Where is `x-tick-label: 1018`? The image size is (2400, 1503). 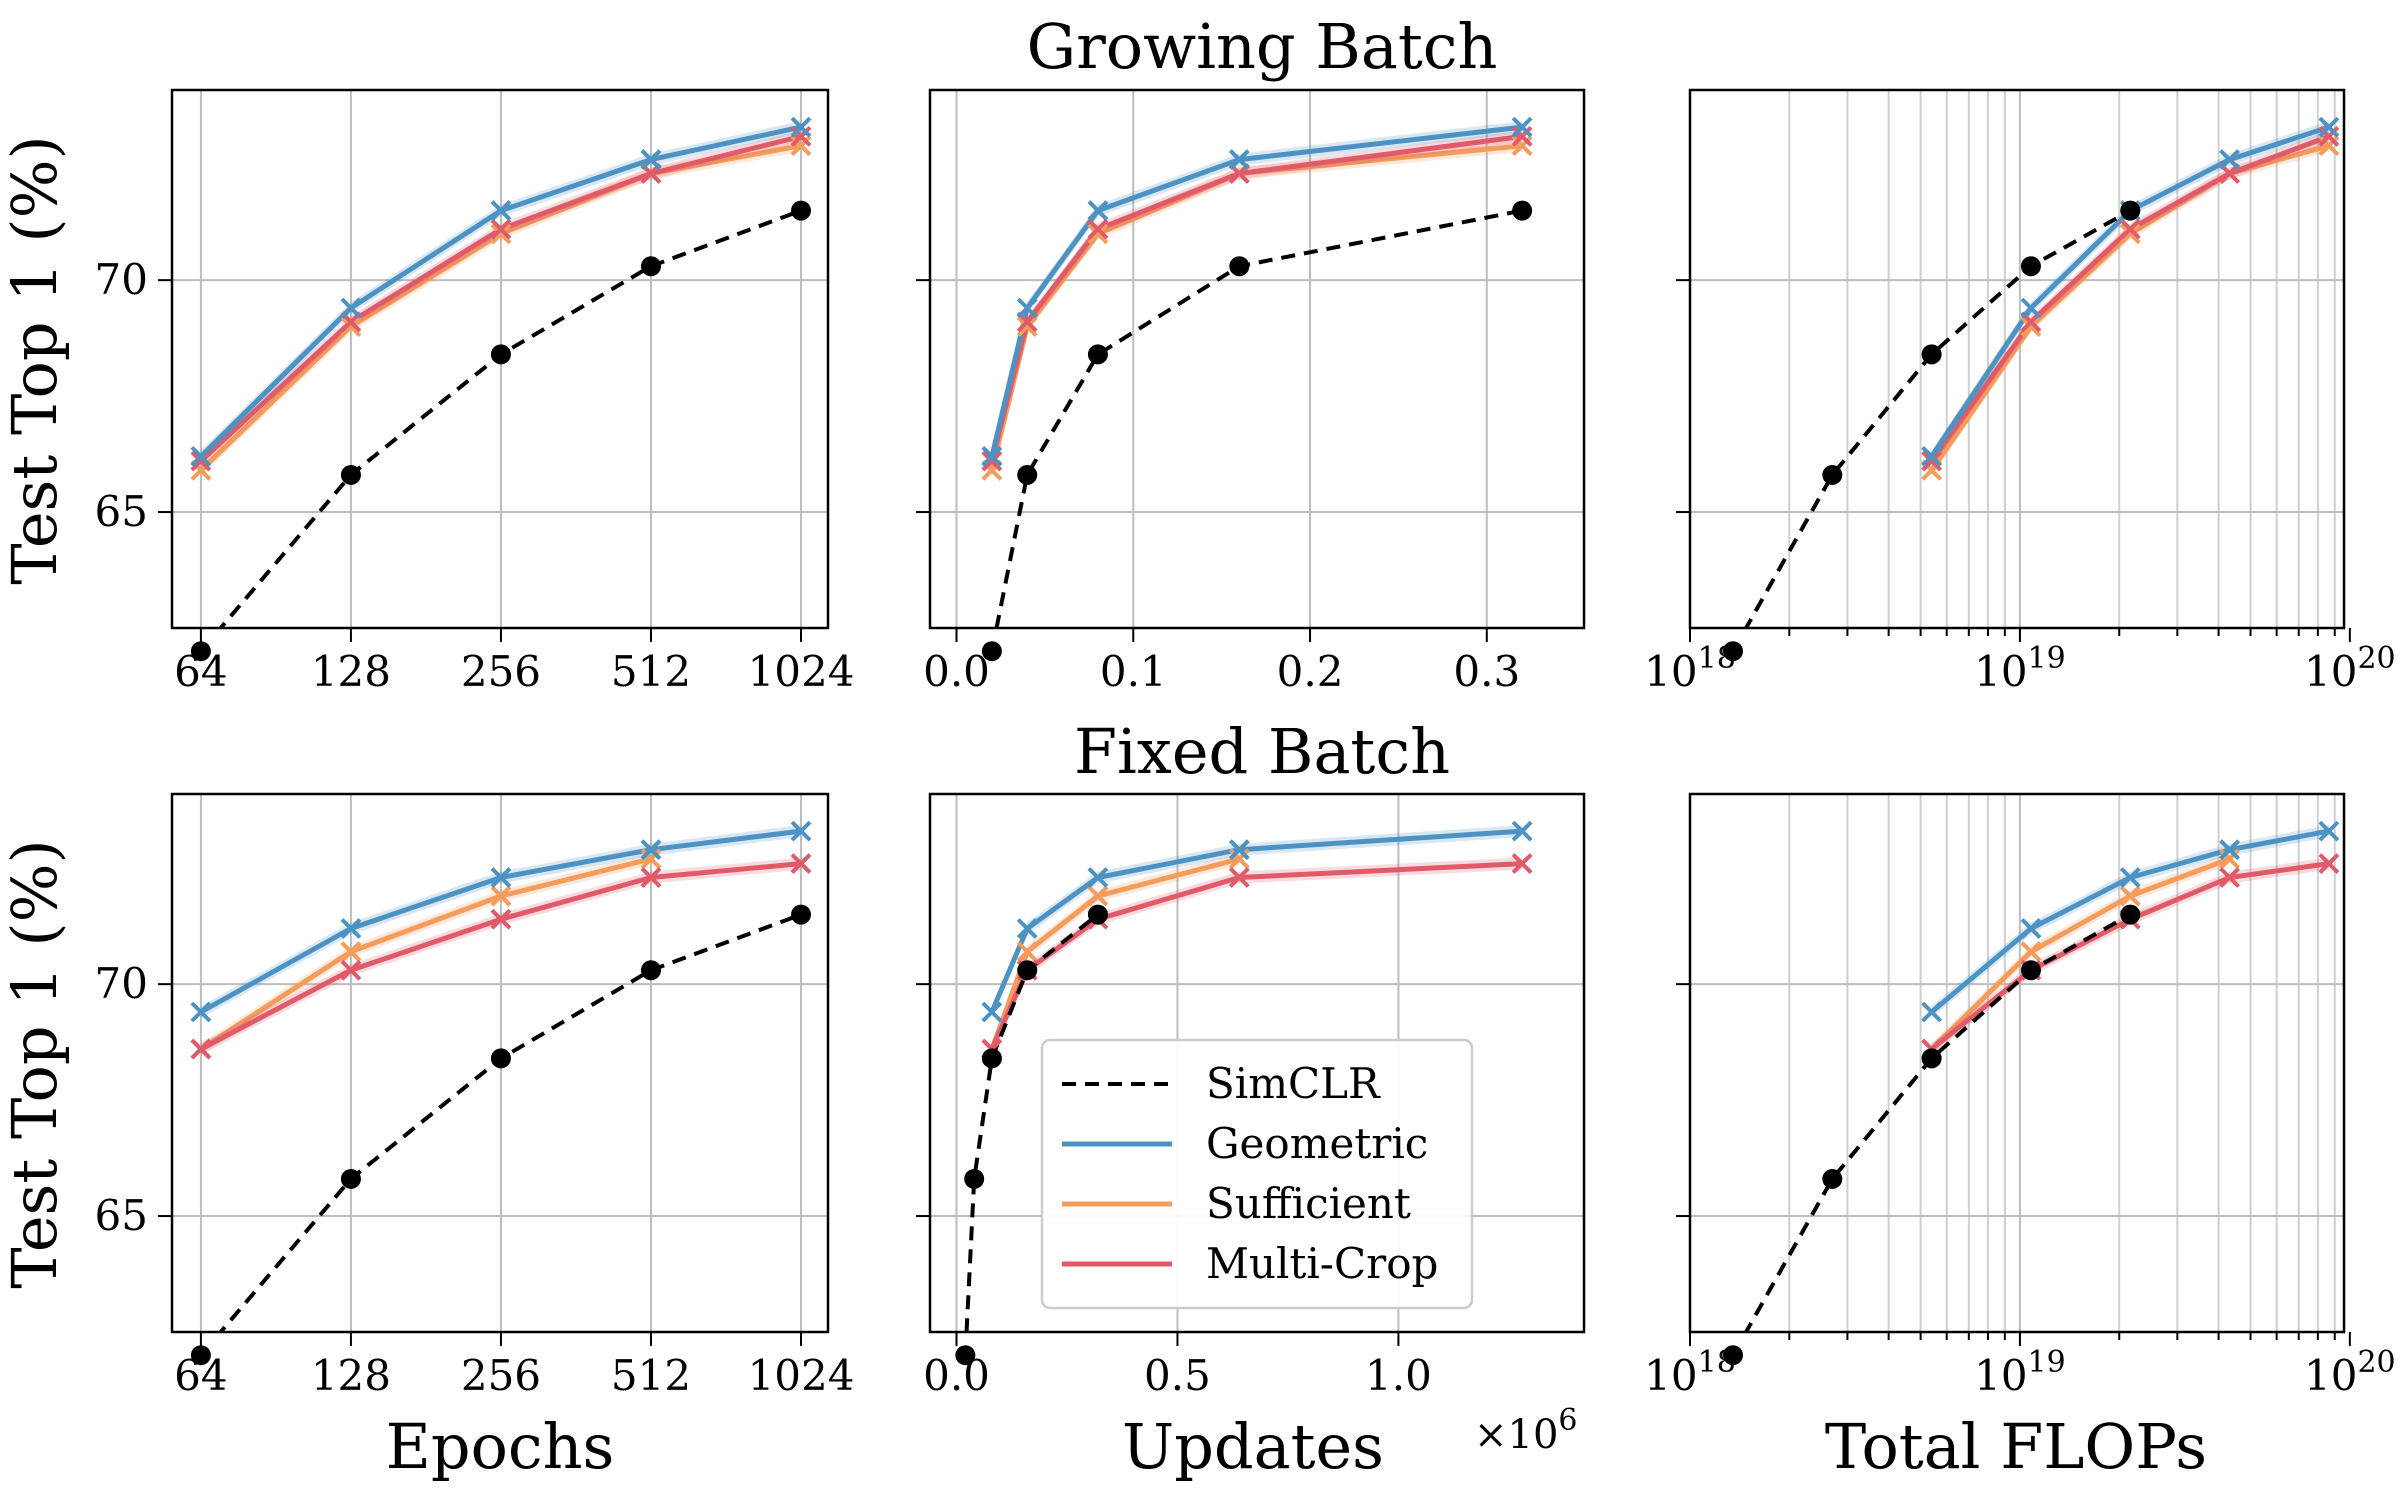
x-tick-label: 1018 is located at coordinates (1690, 668).